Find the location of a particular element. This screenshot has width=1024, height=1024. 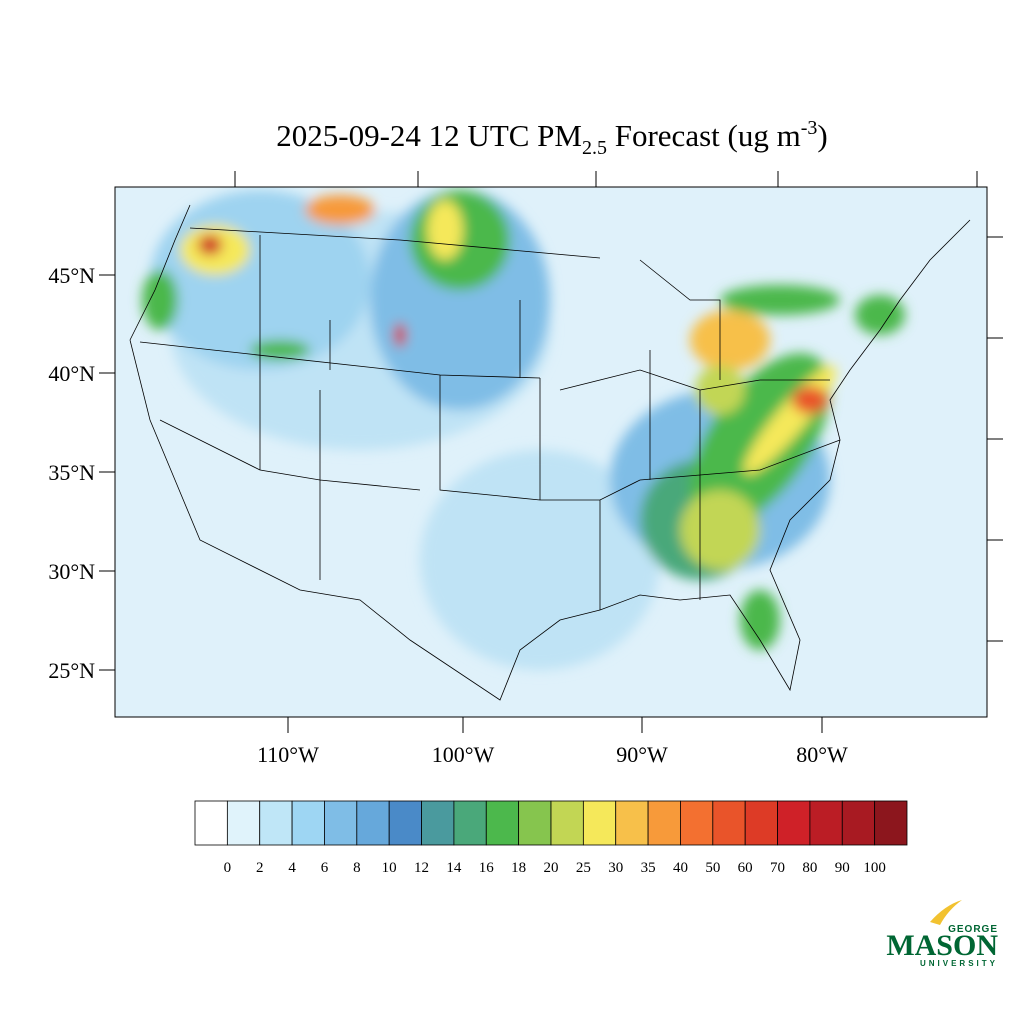

colorbar-label: 50 is located at coordinates (712, 868).